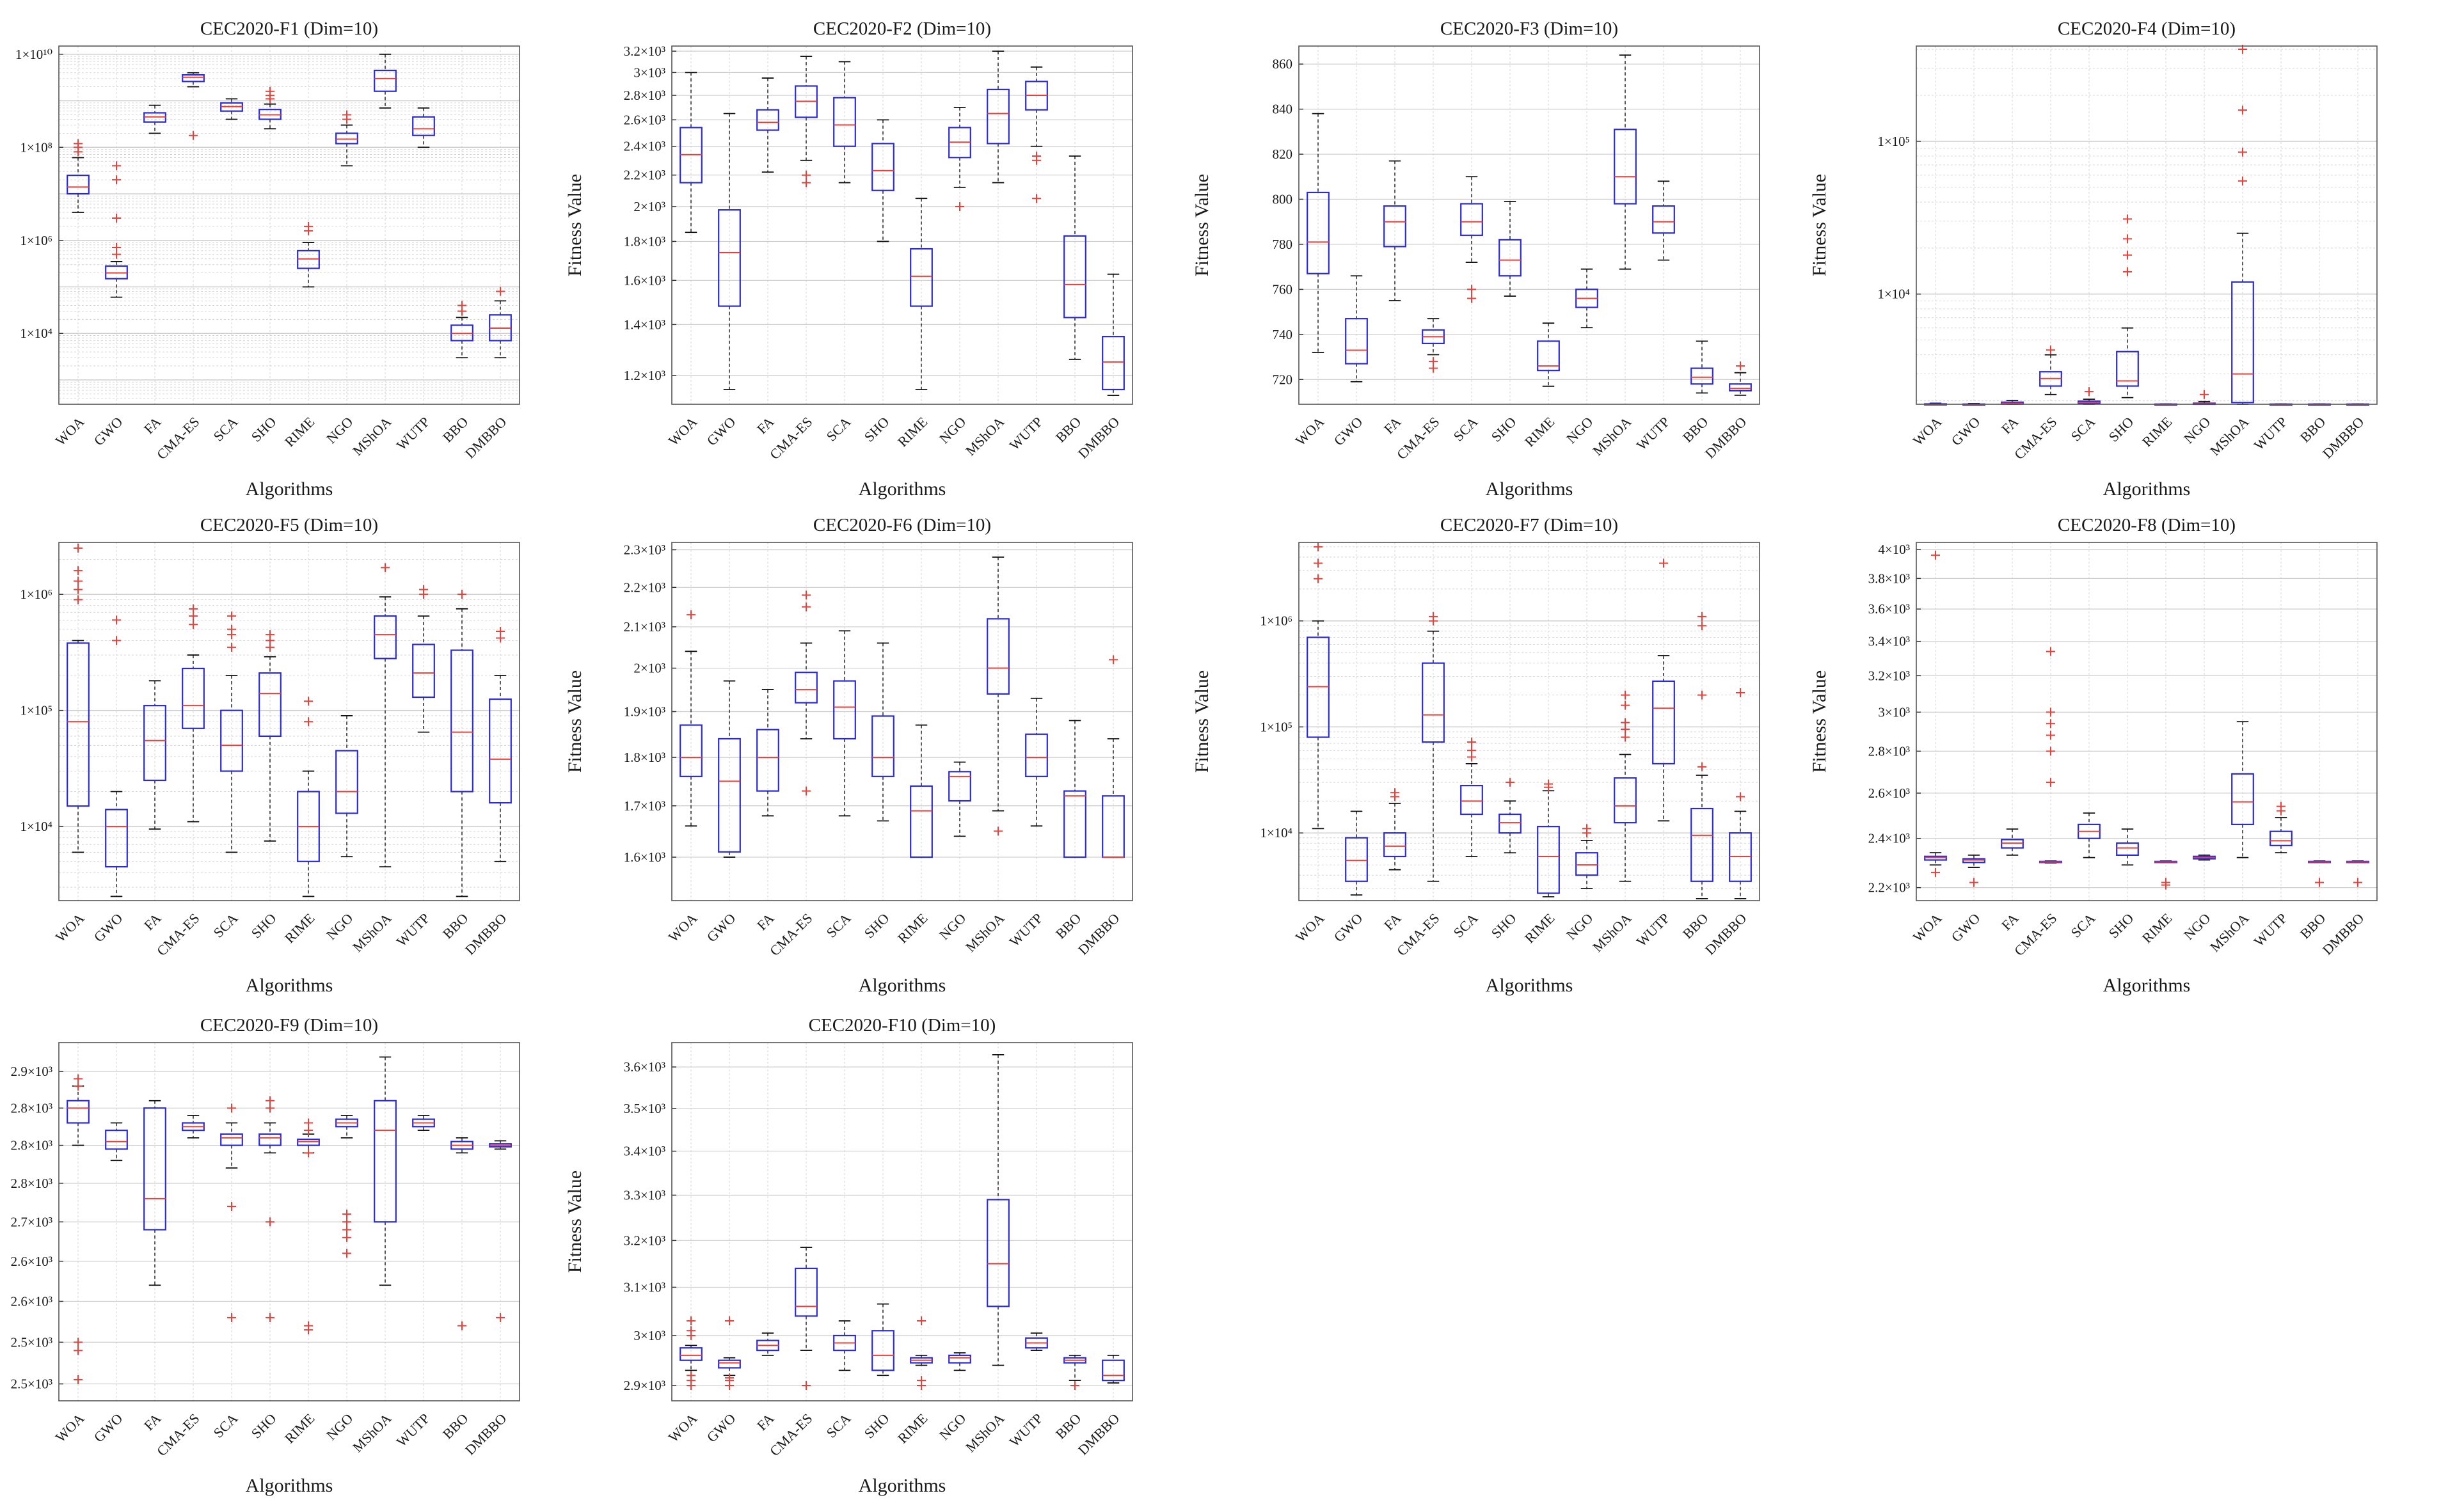 The height and width of the screenshot is (1507, 2464). I want to click on x-tick-label: WUTP, so click(2271, 930).